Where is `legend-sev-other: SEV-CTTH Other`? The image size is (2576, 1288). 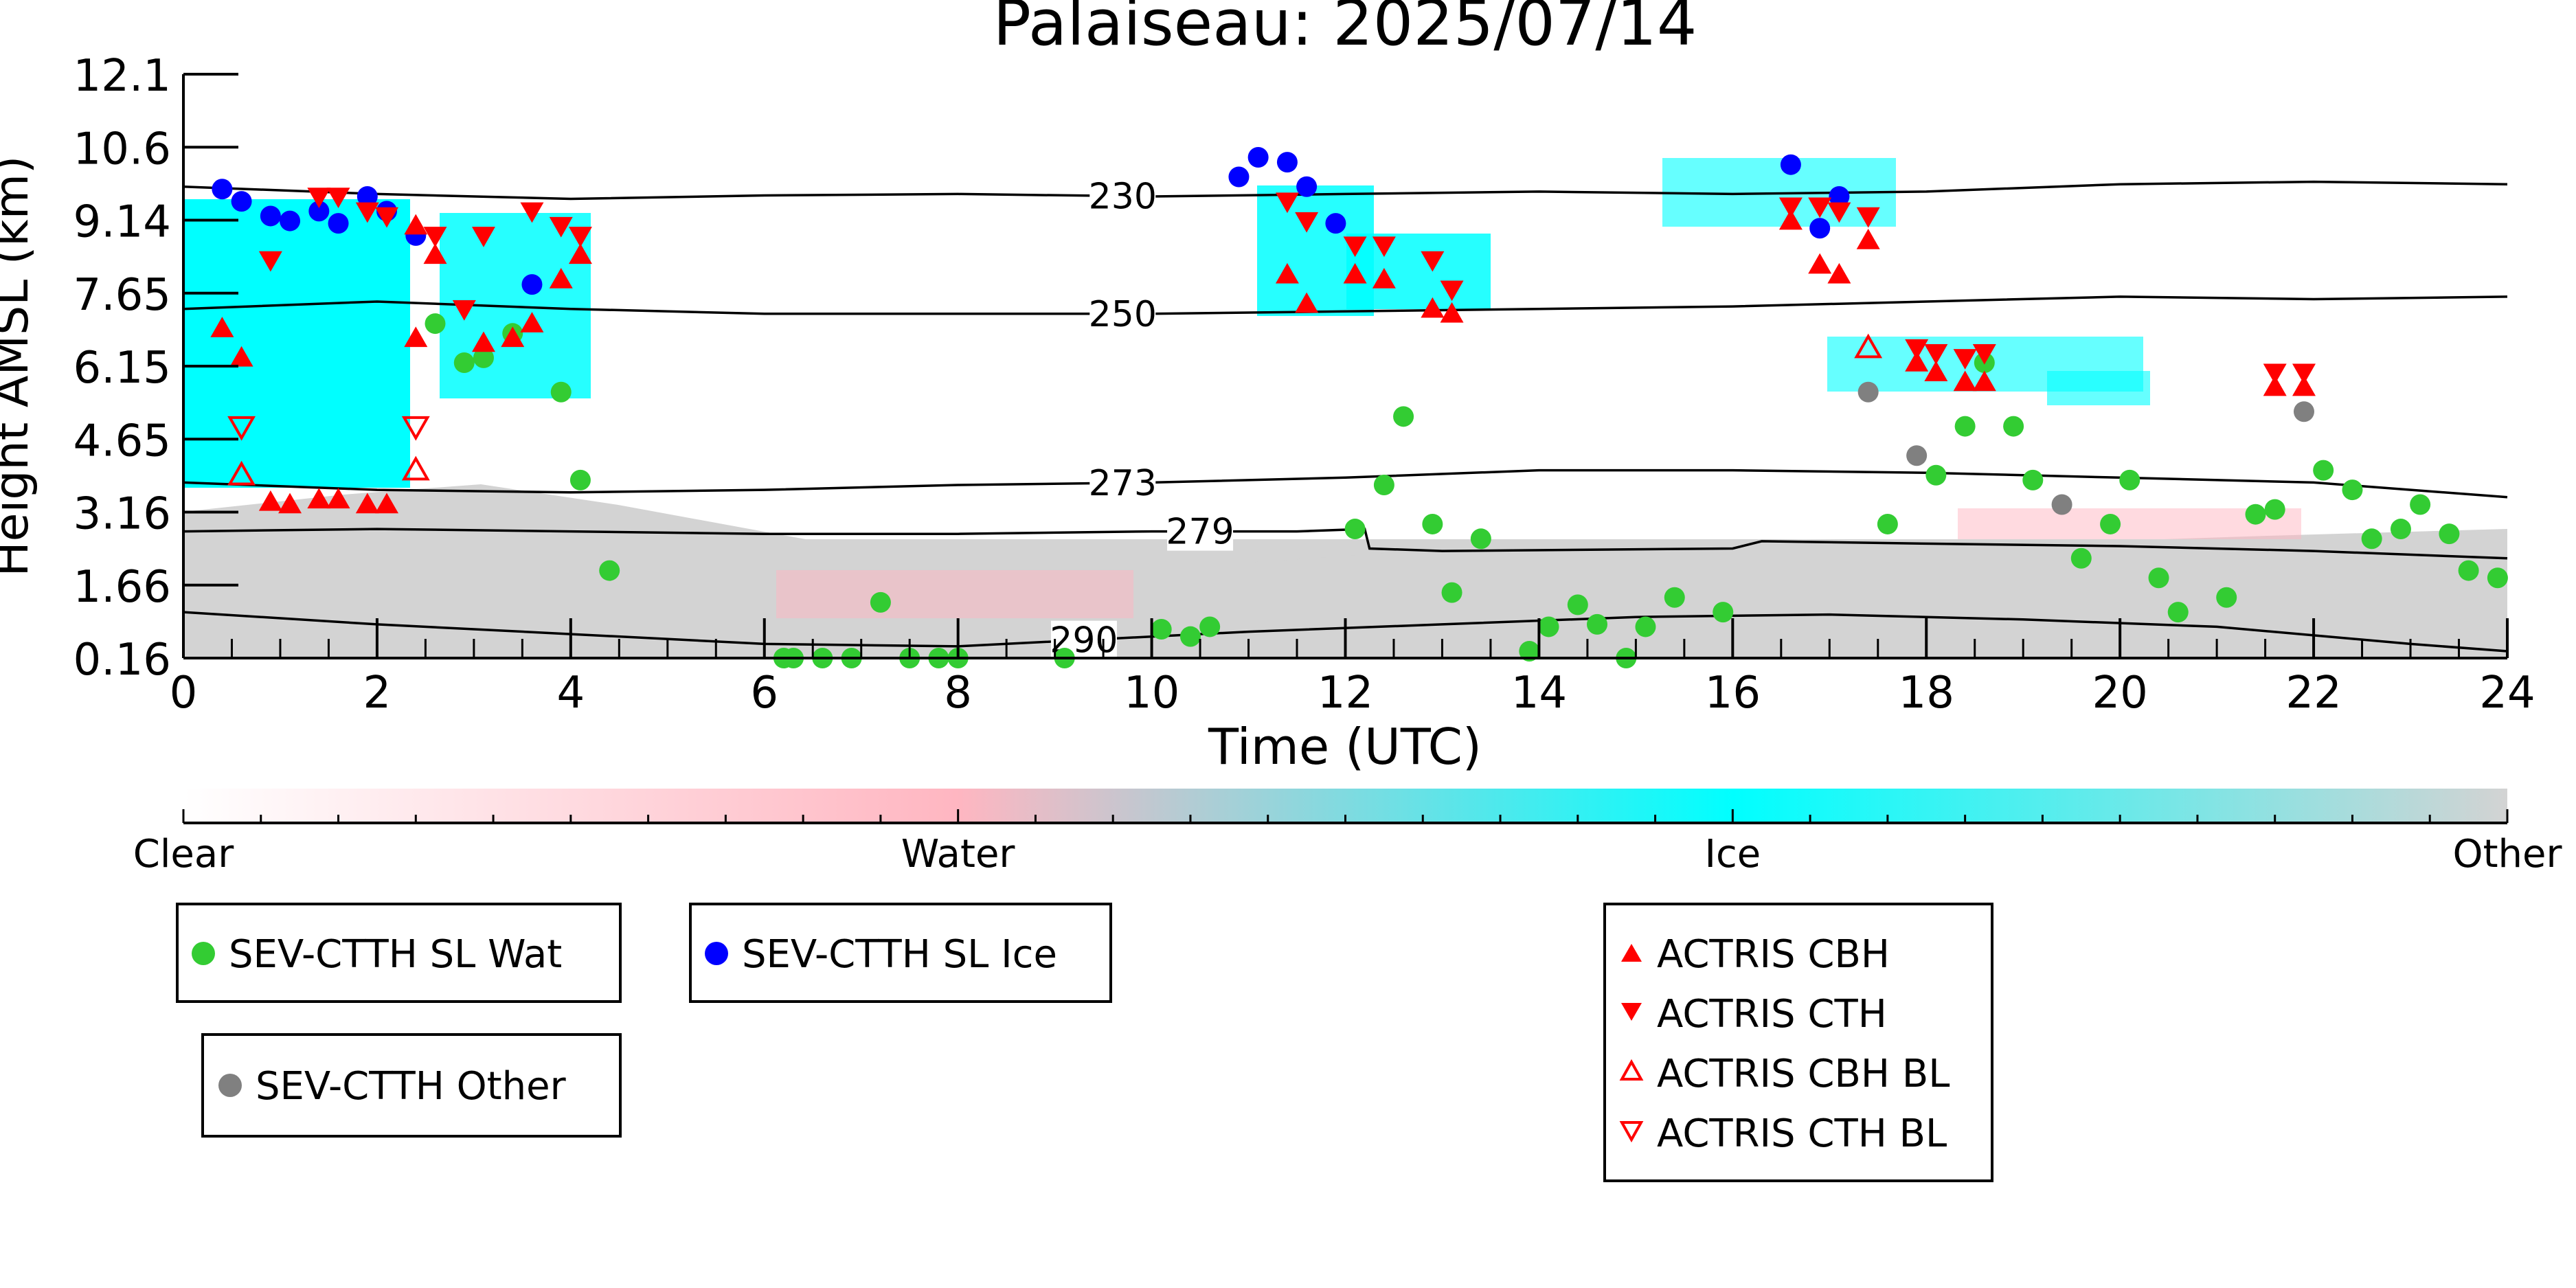 legend-sev-other: SEV-CTTH Other is located at coordinates (411, 1085).